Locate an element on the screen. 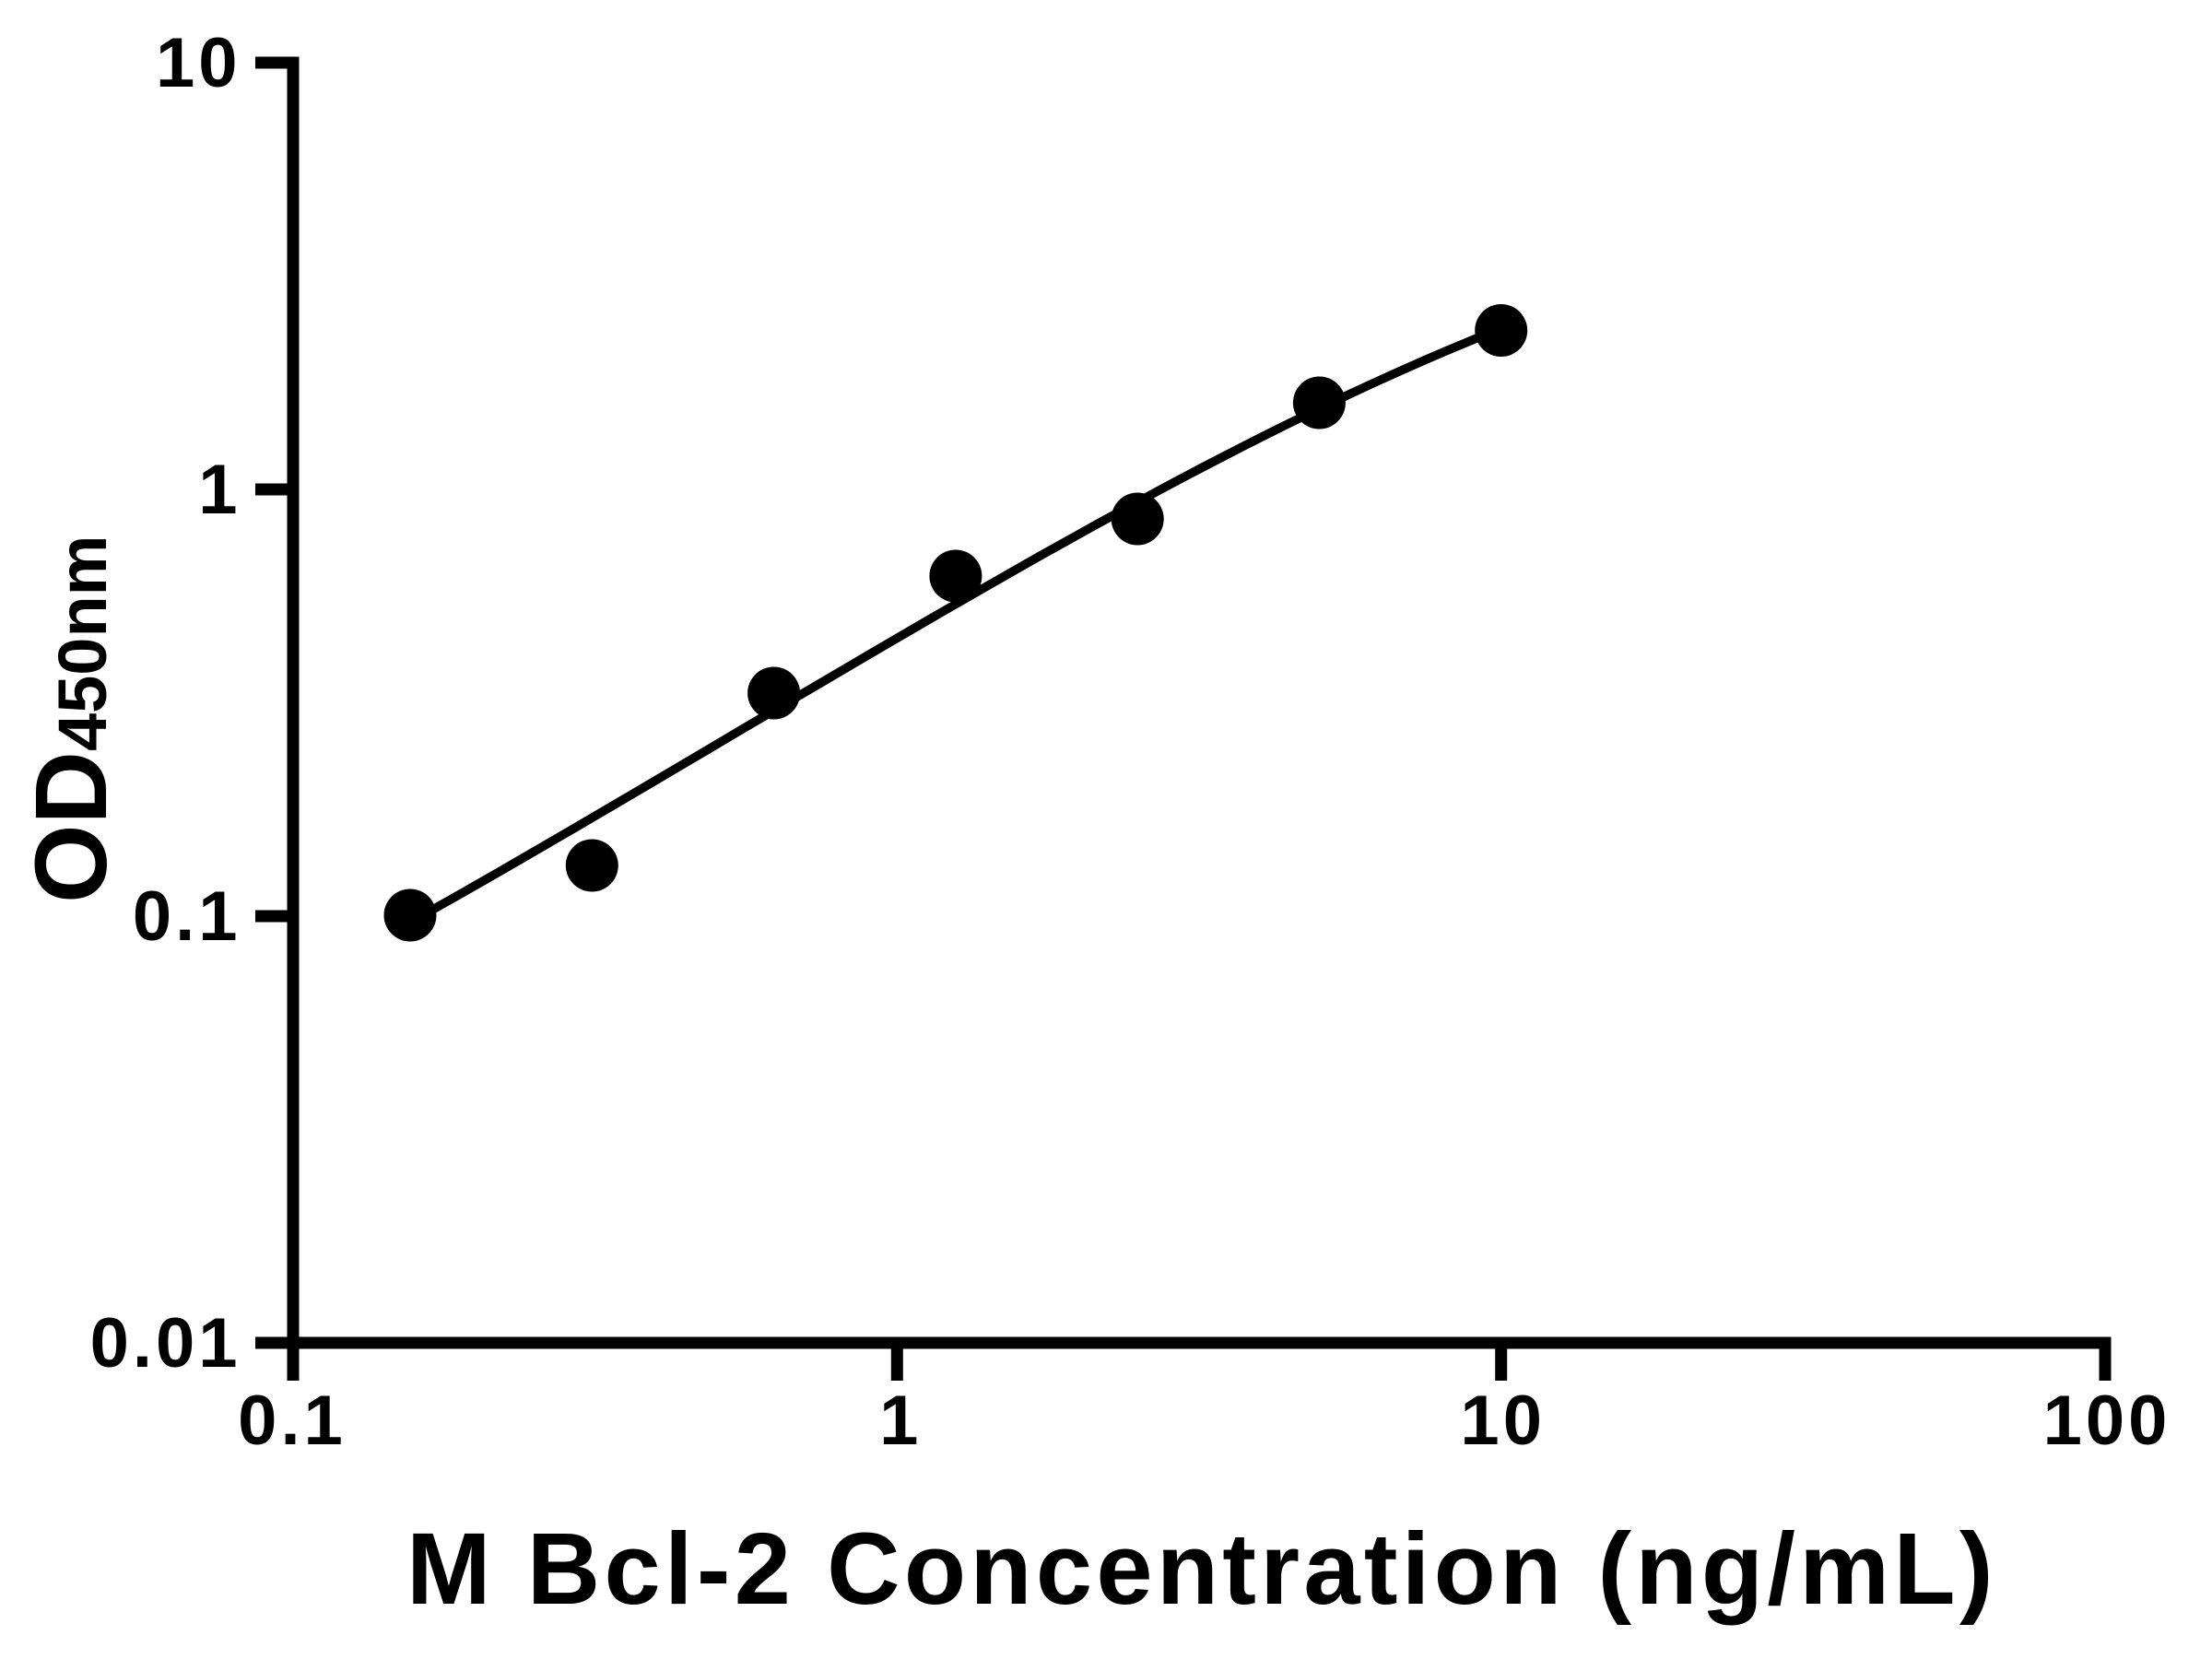  svg-text: M Bcl-2 Concentration (ng/mL) is located at coordinates (1201, 1569).